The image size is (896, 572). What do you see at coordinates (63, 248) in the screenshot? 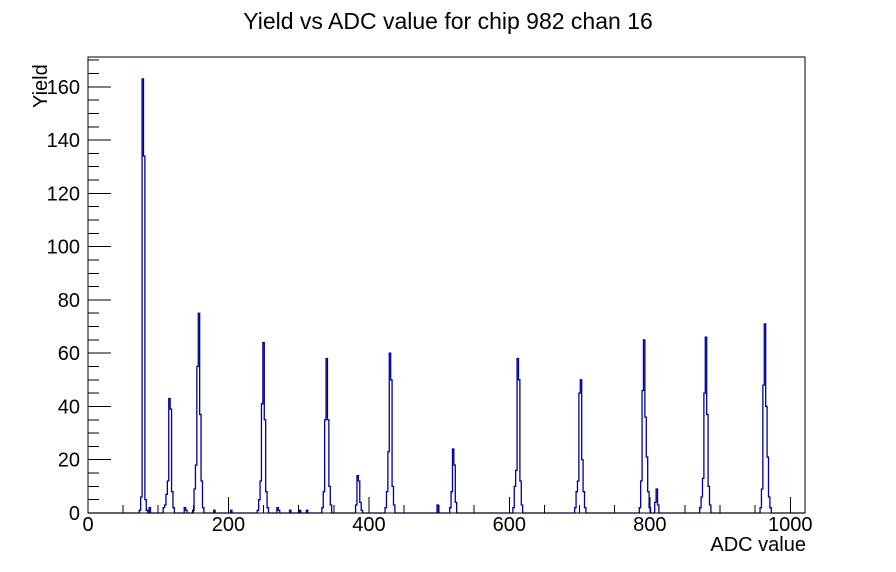
I see `y-tick-label: 100` at bounding box center [63, 248].